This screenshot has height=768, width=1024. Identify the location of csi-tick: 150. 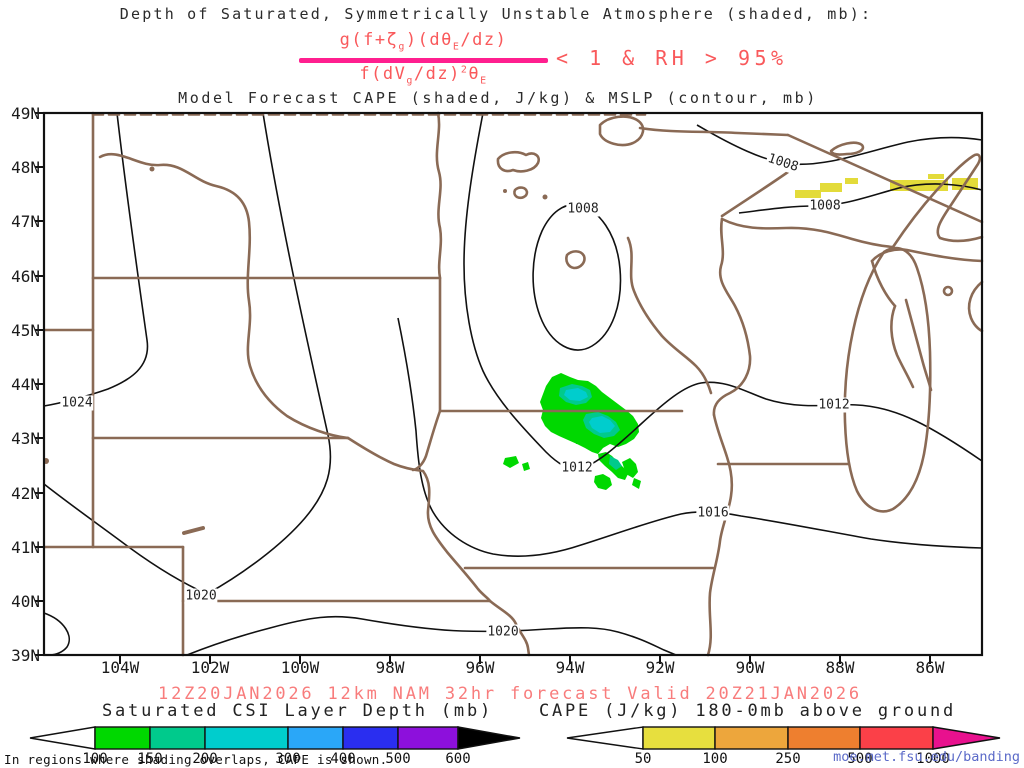
(150, 759).